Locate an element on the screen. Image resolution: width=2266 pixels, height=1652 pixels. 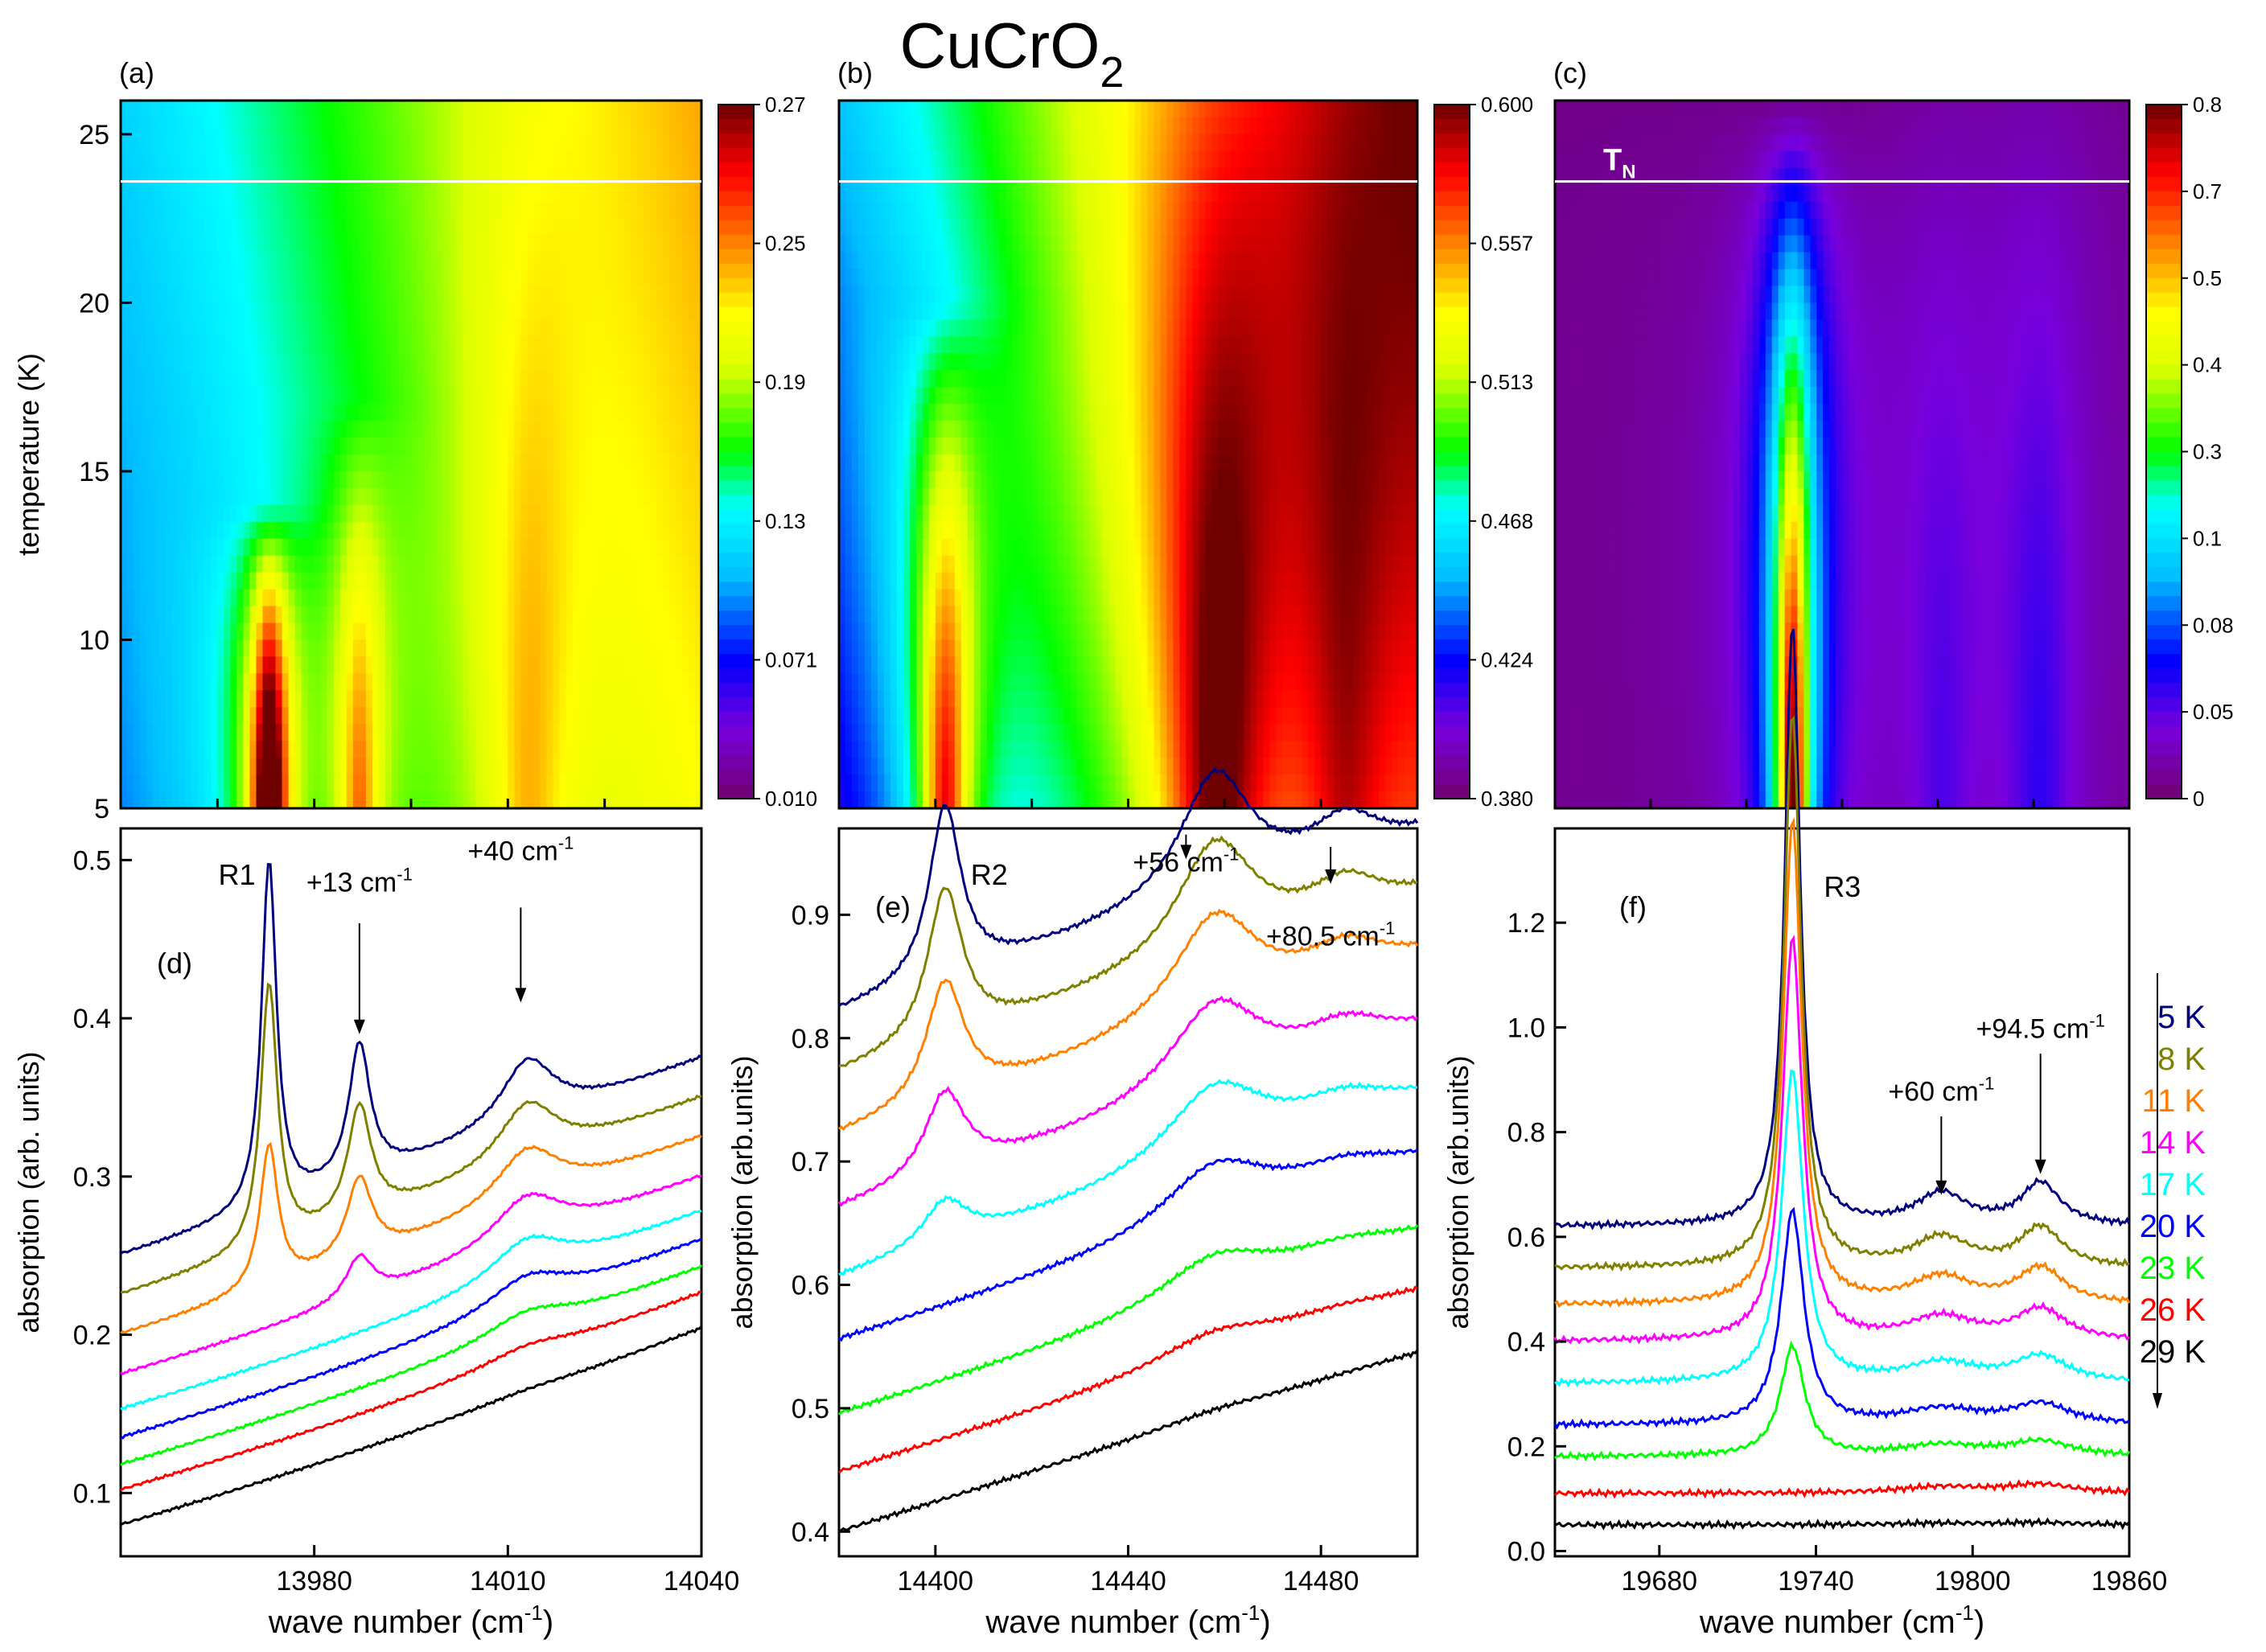
colorbar-segment is located at coordinates (736, 445).